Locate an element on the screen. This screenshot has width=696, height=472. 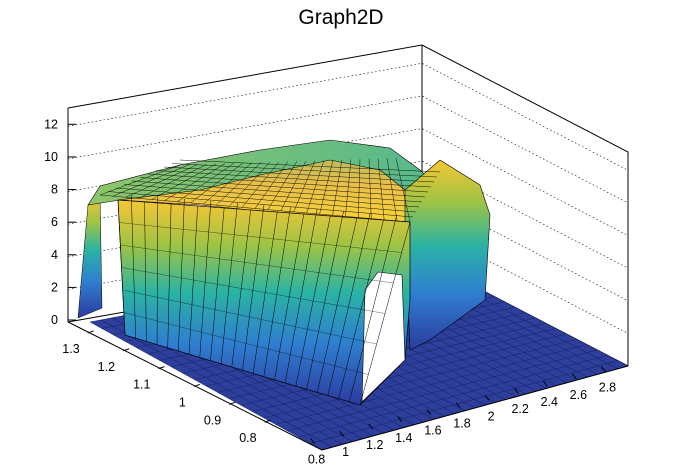
y-tick-label: 0.9 is located at coordinates (212, 420).